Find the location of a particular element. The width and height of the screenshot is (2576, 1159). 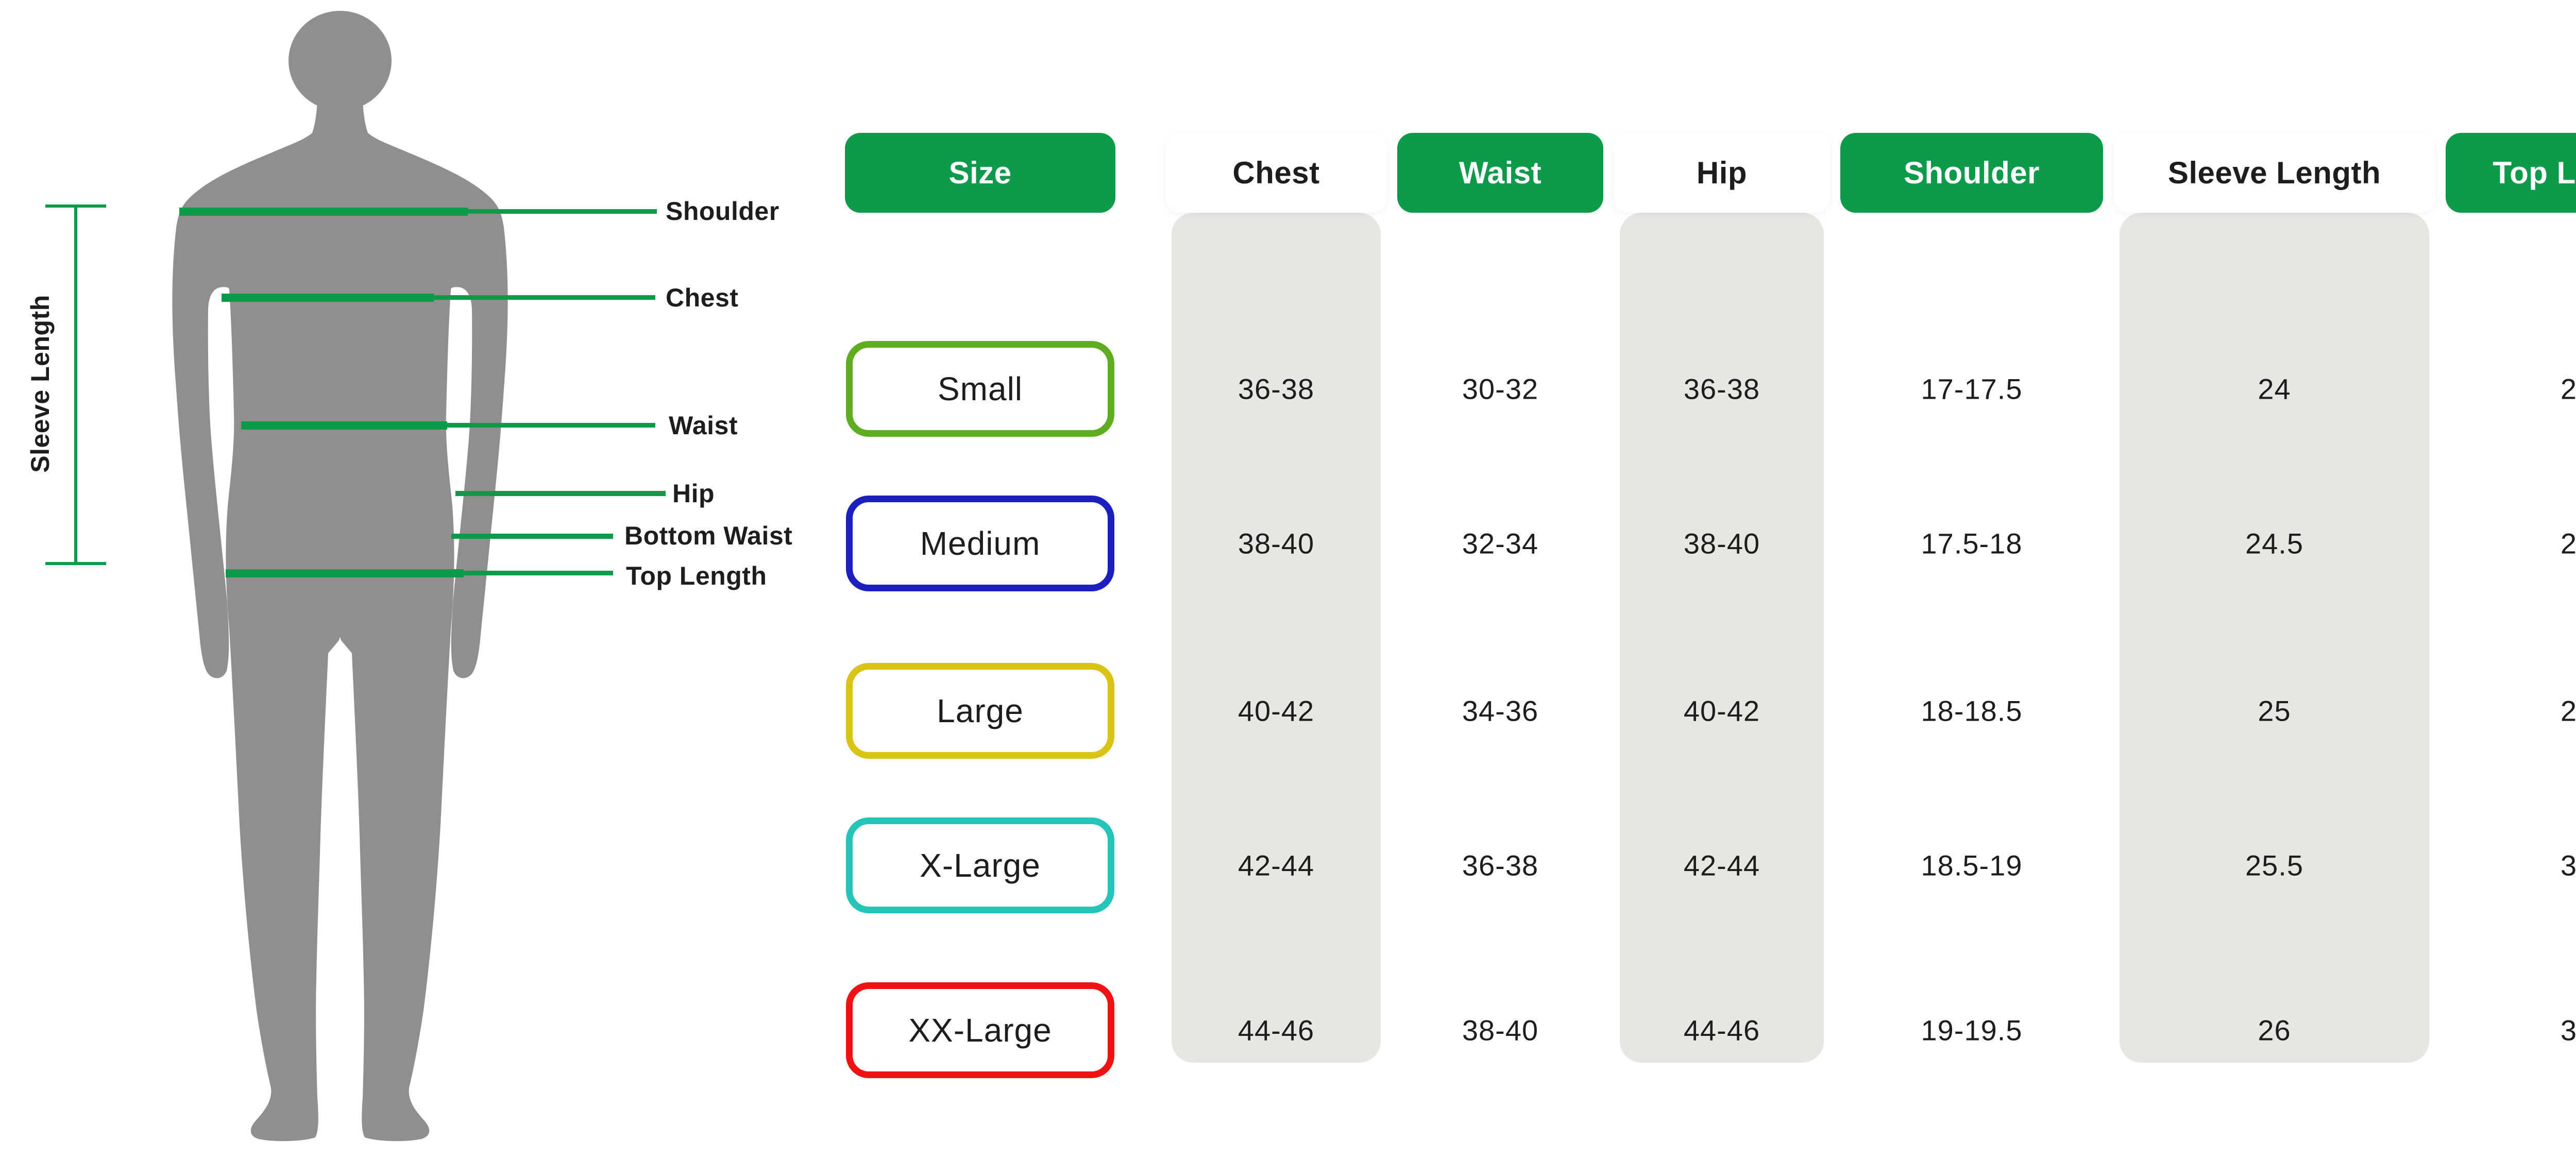

cell-chest-row4: 44-46 is located at coordinates (1276, 1030).